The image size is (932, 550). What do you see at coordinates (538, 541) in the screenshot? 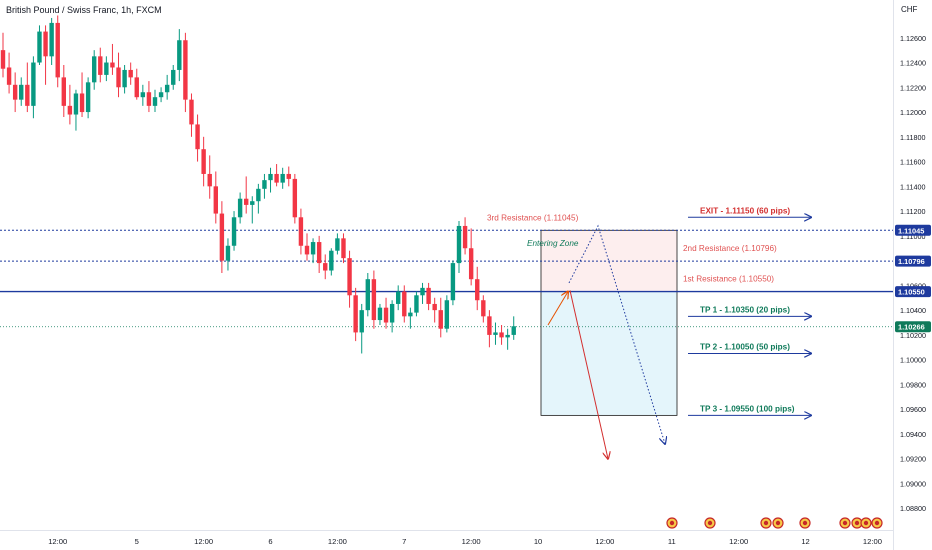
I see `x-tick-label: 10` at bounding box center [538, 541].